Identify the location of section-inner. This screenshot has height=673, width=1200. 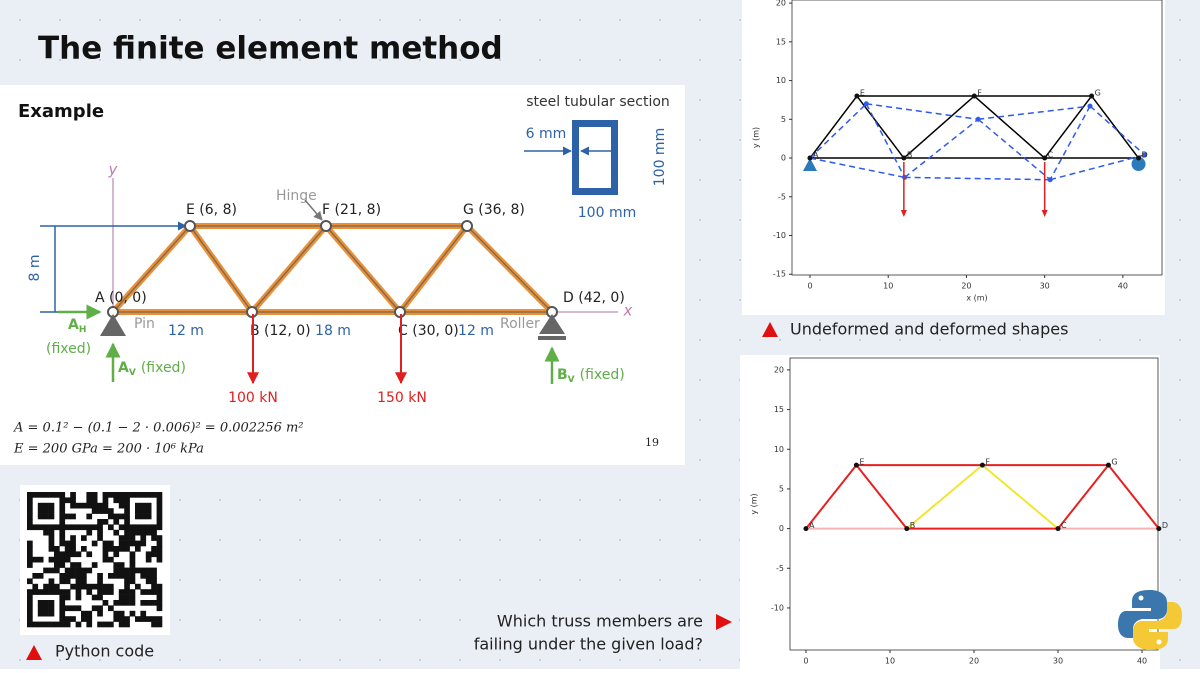
(595, 157).